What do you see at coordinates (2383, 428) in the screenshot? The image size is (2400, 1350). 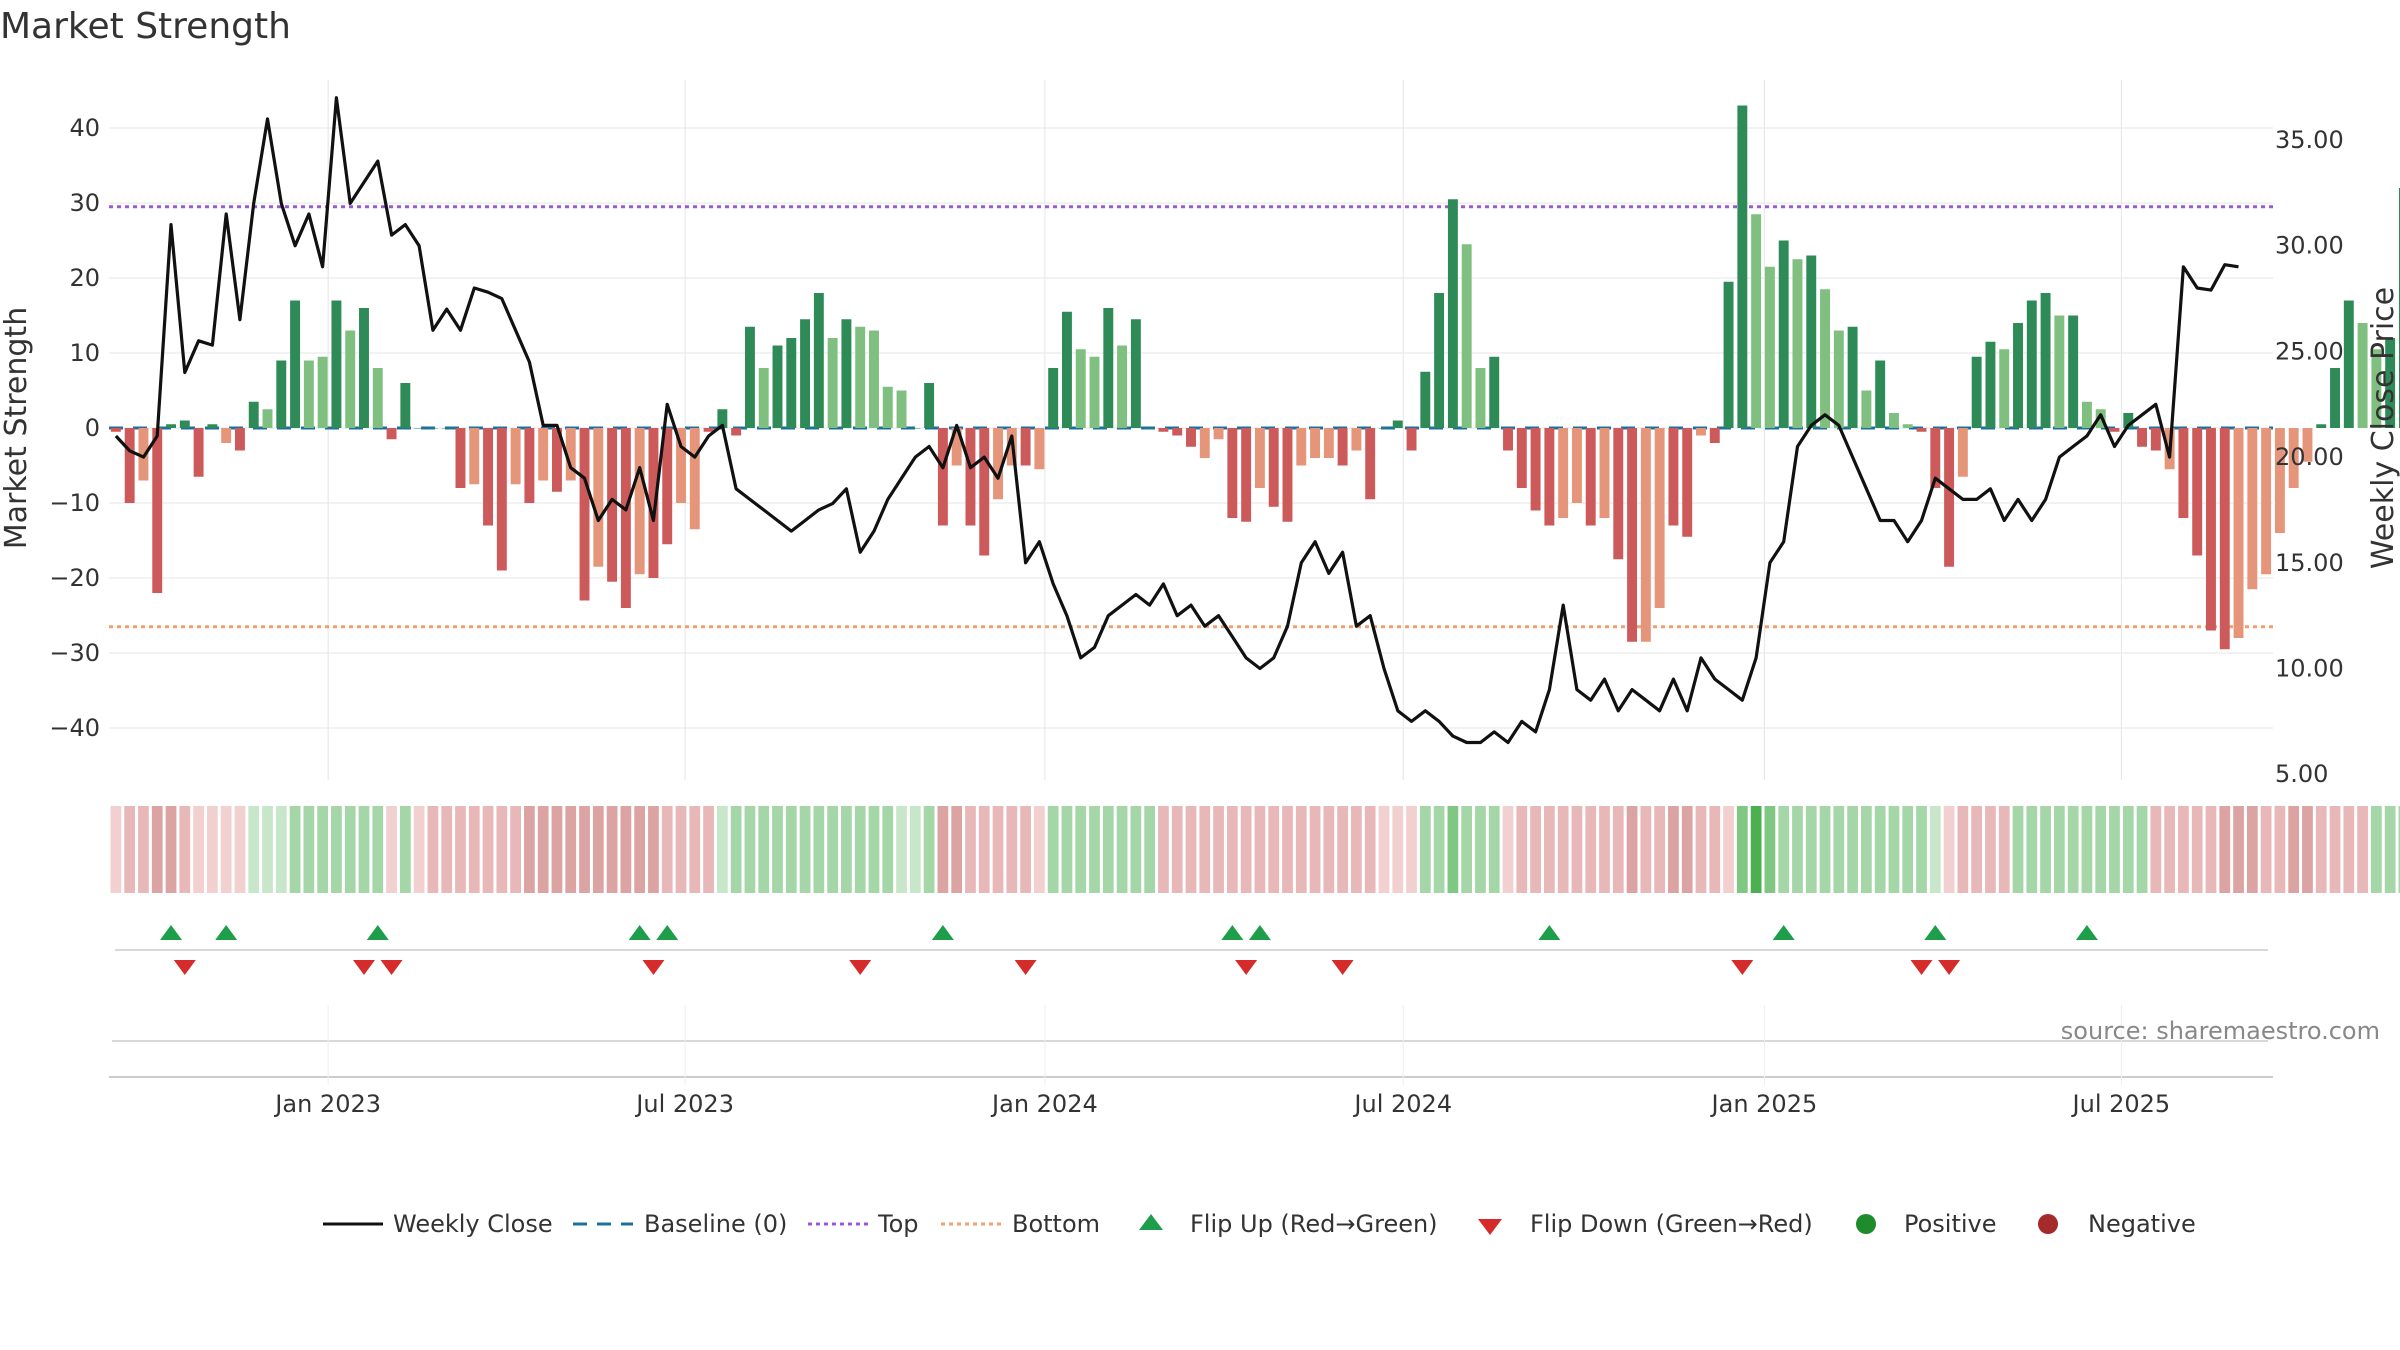 I see `right-axis-label: Weekly Close Price` at bounding box center [2383, 428].